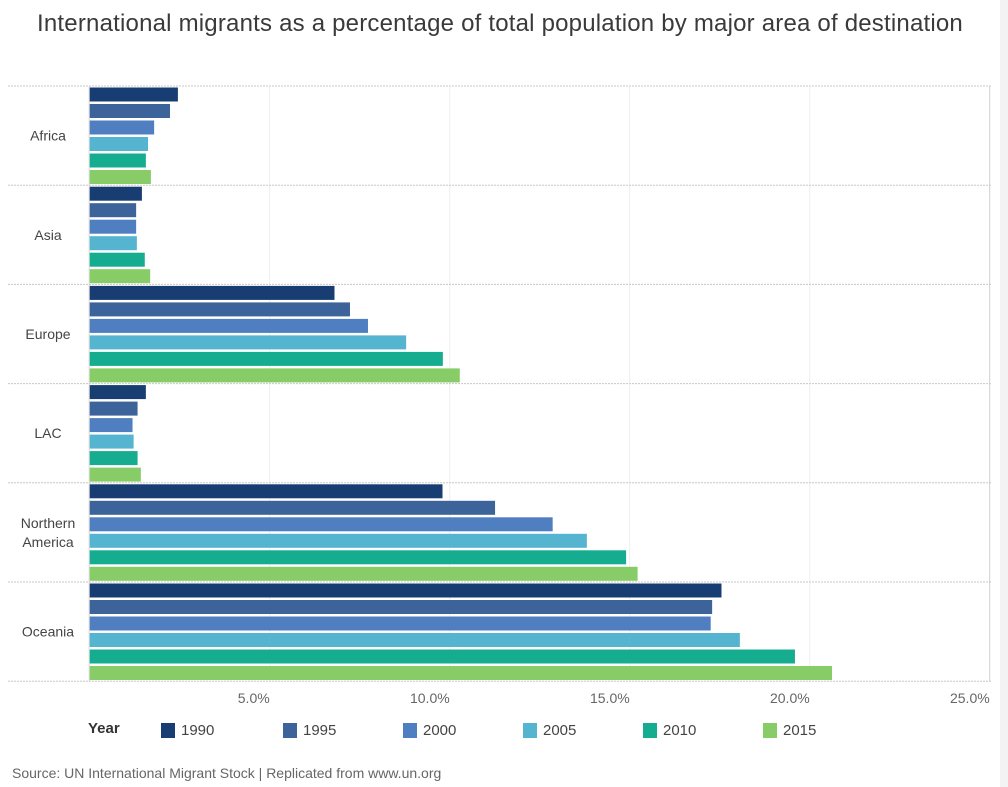  I want to click on bar-northern-america-2005: Northern America 2005: 13.81%, so click(338, 540).